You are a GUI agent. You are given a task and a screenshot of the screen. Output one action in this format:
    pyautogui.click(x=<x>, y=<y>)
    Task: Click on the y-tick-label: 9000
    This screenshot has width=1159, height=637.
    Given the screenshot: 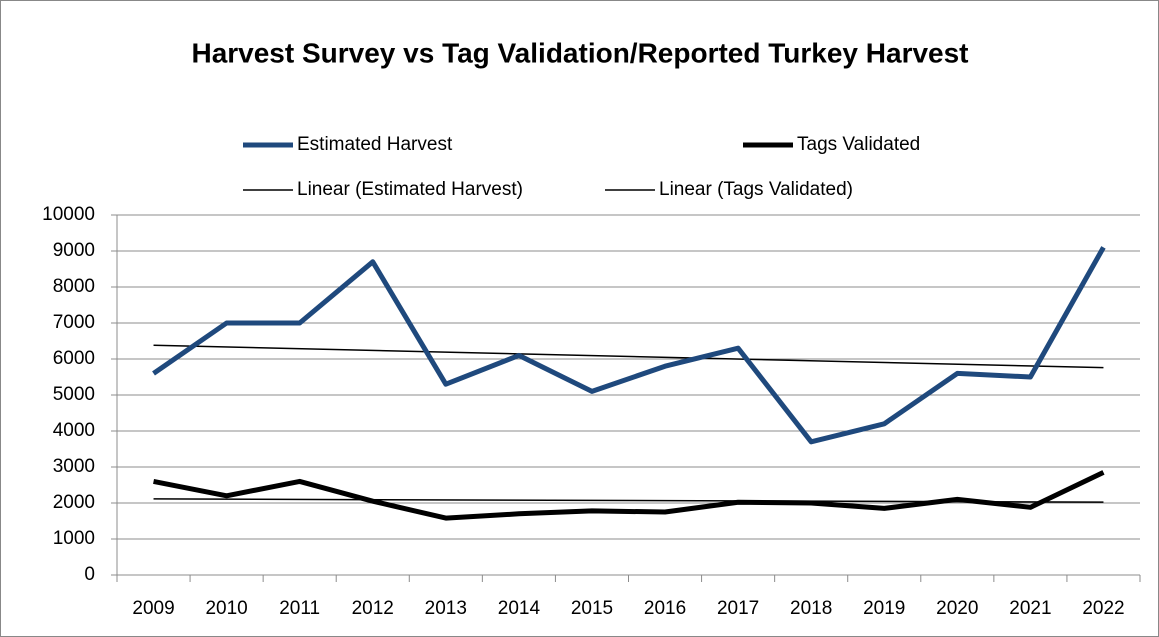 What is the action you would take?
    pyautogui.click(x=74, y=250)
    